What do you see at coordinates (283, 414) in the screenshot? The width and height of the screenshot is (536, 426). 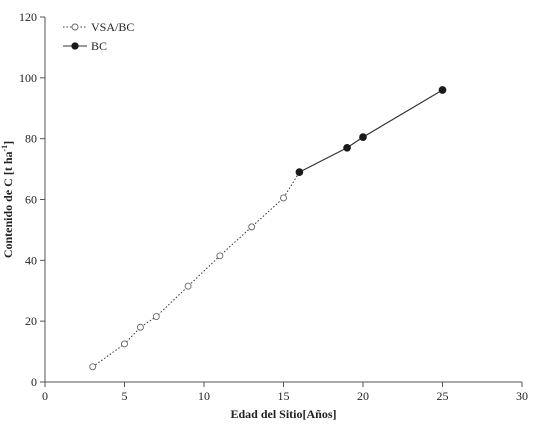 I see `x-axis-label: Edad del Sitio[Años]` at bounding box center [283, 414].